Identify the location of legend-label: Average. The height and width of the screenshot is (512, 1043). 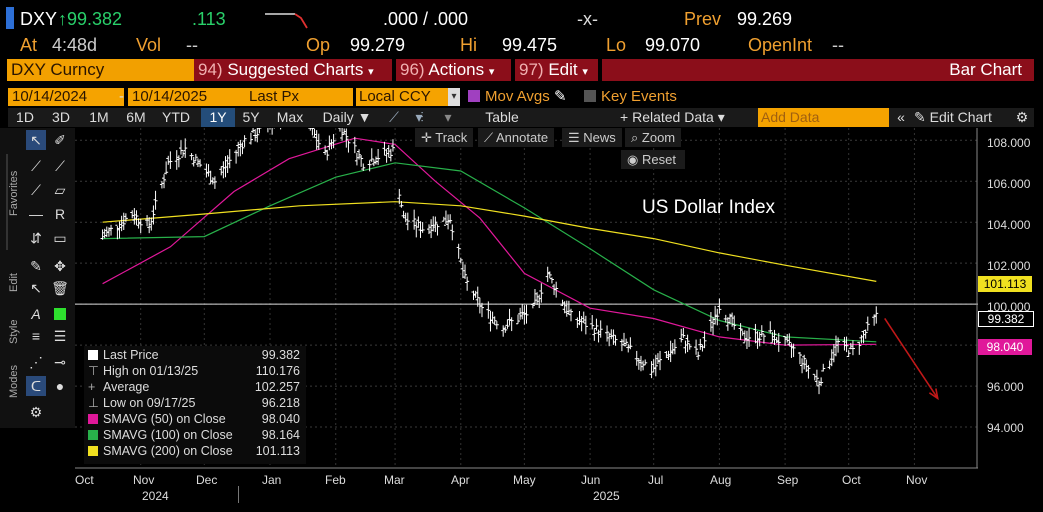
(126, 387).